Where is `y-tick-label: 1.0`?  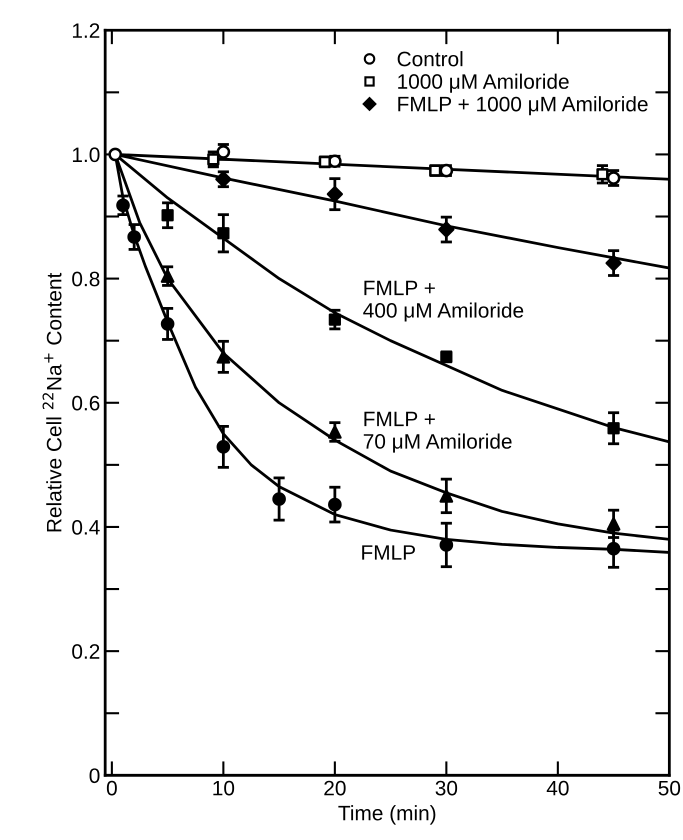 y-tick-label: 1.0 is located at coordinates (86, 154).